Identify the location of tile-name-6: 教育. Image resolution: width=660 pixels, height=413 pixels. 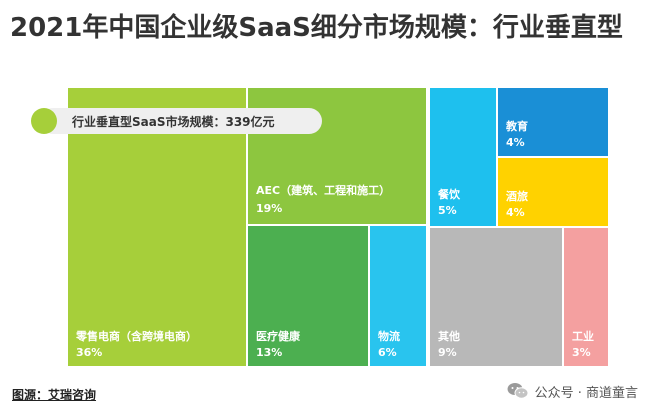
(516, 126).